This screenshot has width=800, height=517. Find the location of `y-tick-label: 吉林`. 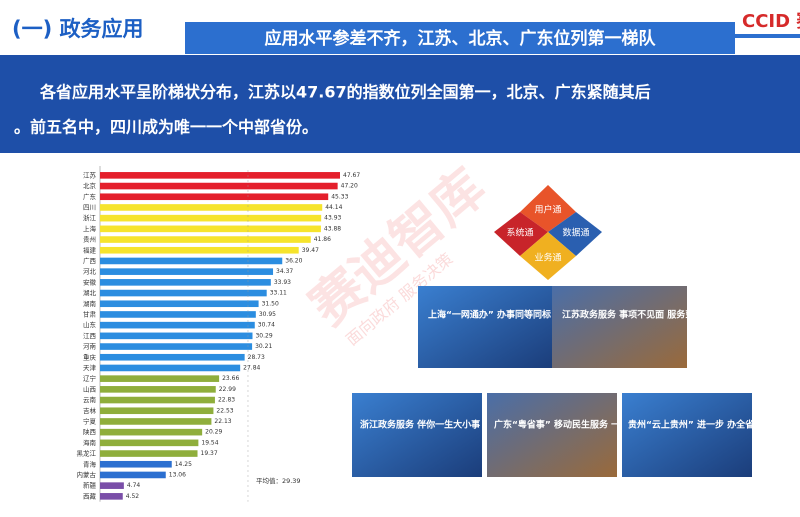

y-tick-label: 吉林 is located at coordinates (90, 410).